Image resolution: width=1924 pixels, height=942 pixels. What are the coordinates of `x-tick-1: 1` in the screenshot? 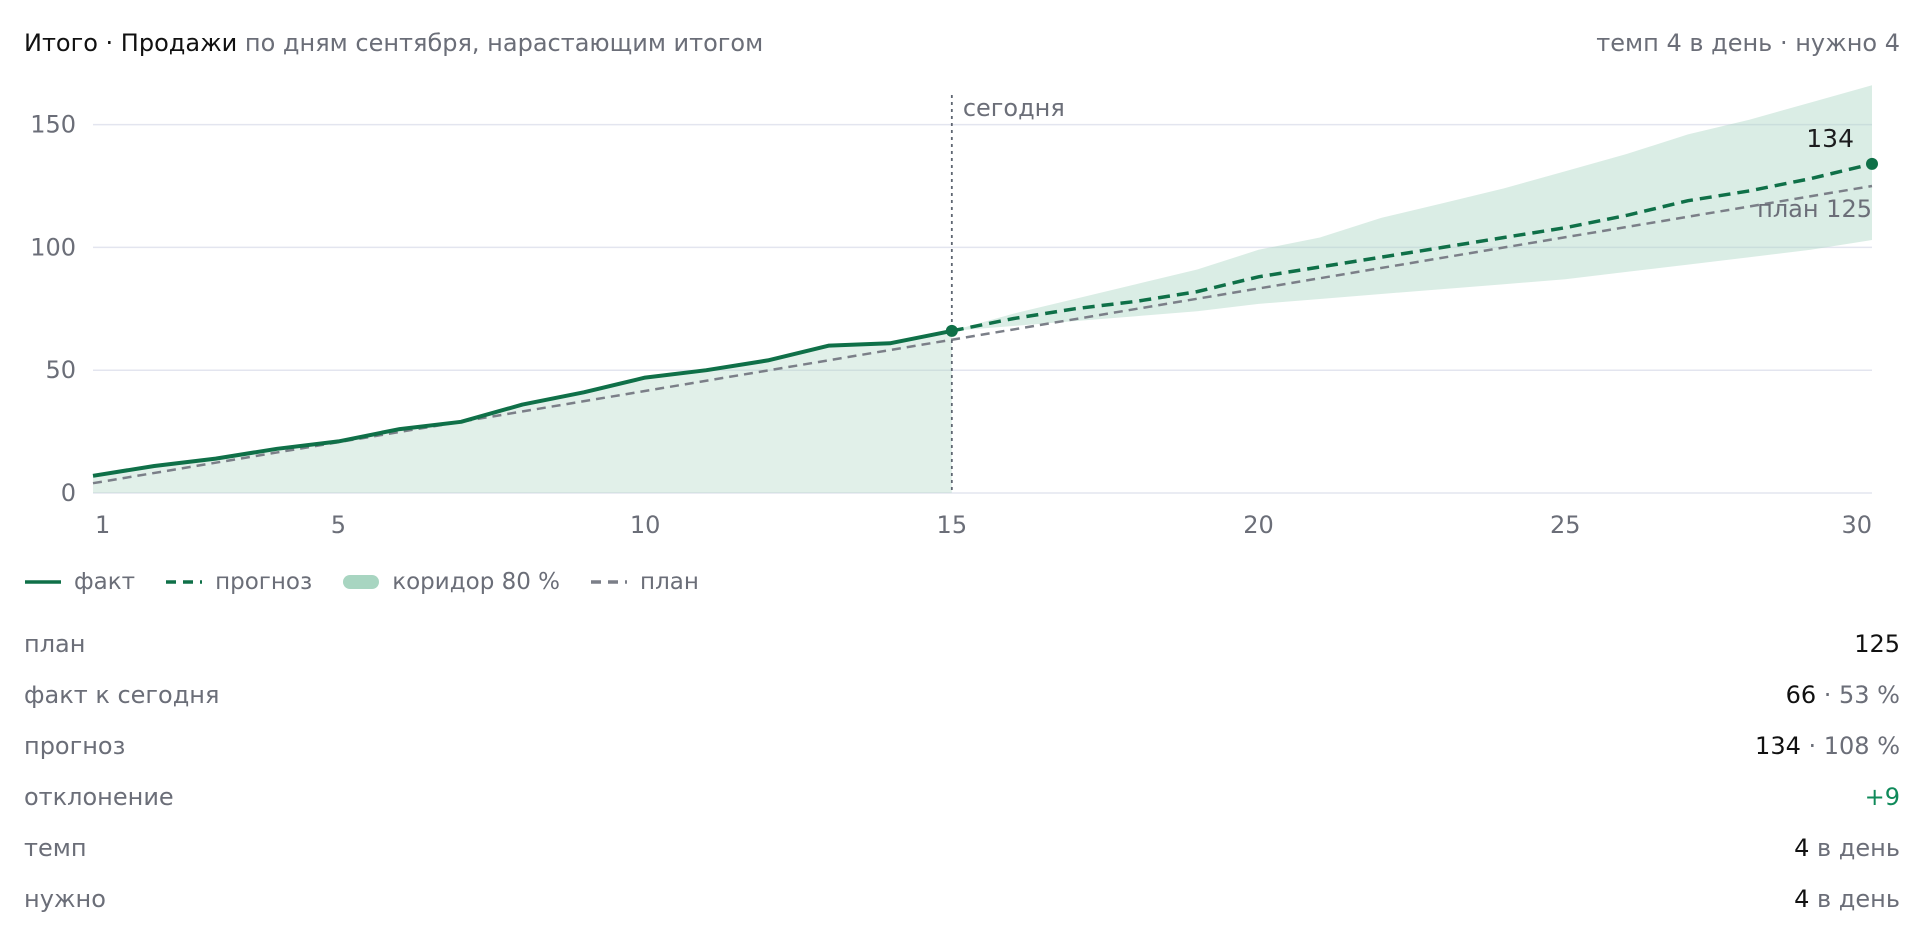 It's located at (102, 525).